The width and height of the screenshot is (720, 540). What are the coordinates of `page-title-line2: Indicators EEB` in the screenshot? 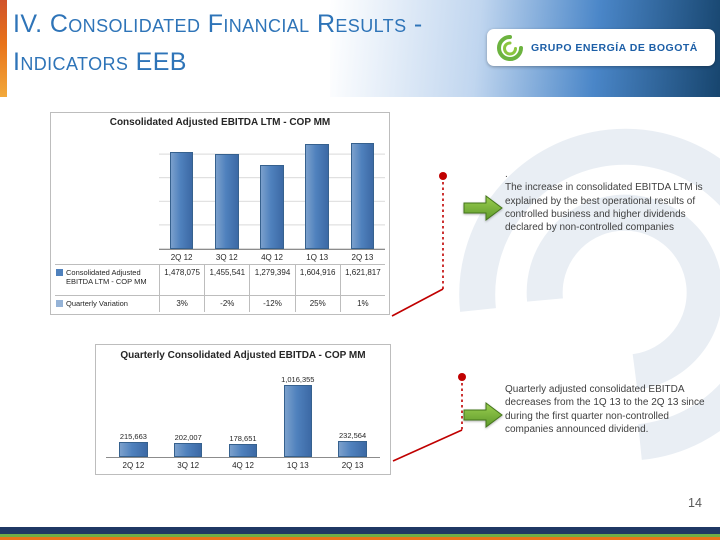 It's located at (100, 61).